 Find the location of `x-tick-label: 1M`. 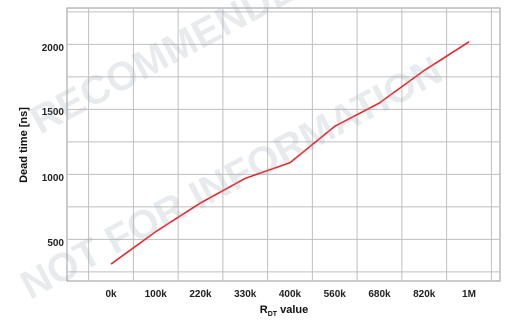

x-tick-label: 1M is located at coordinates (469, 294).